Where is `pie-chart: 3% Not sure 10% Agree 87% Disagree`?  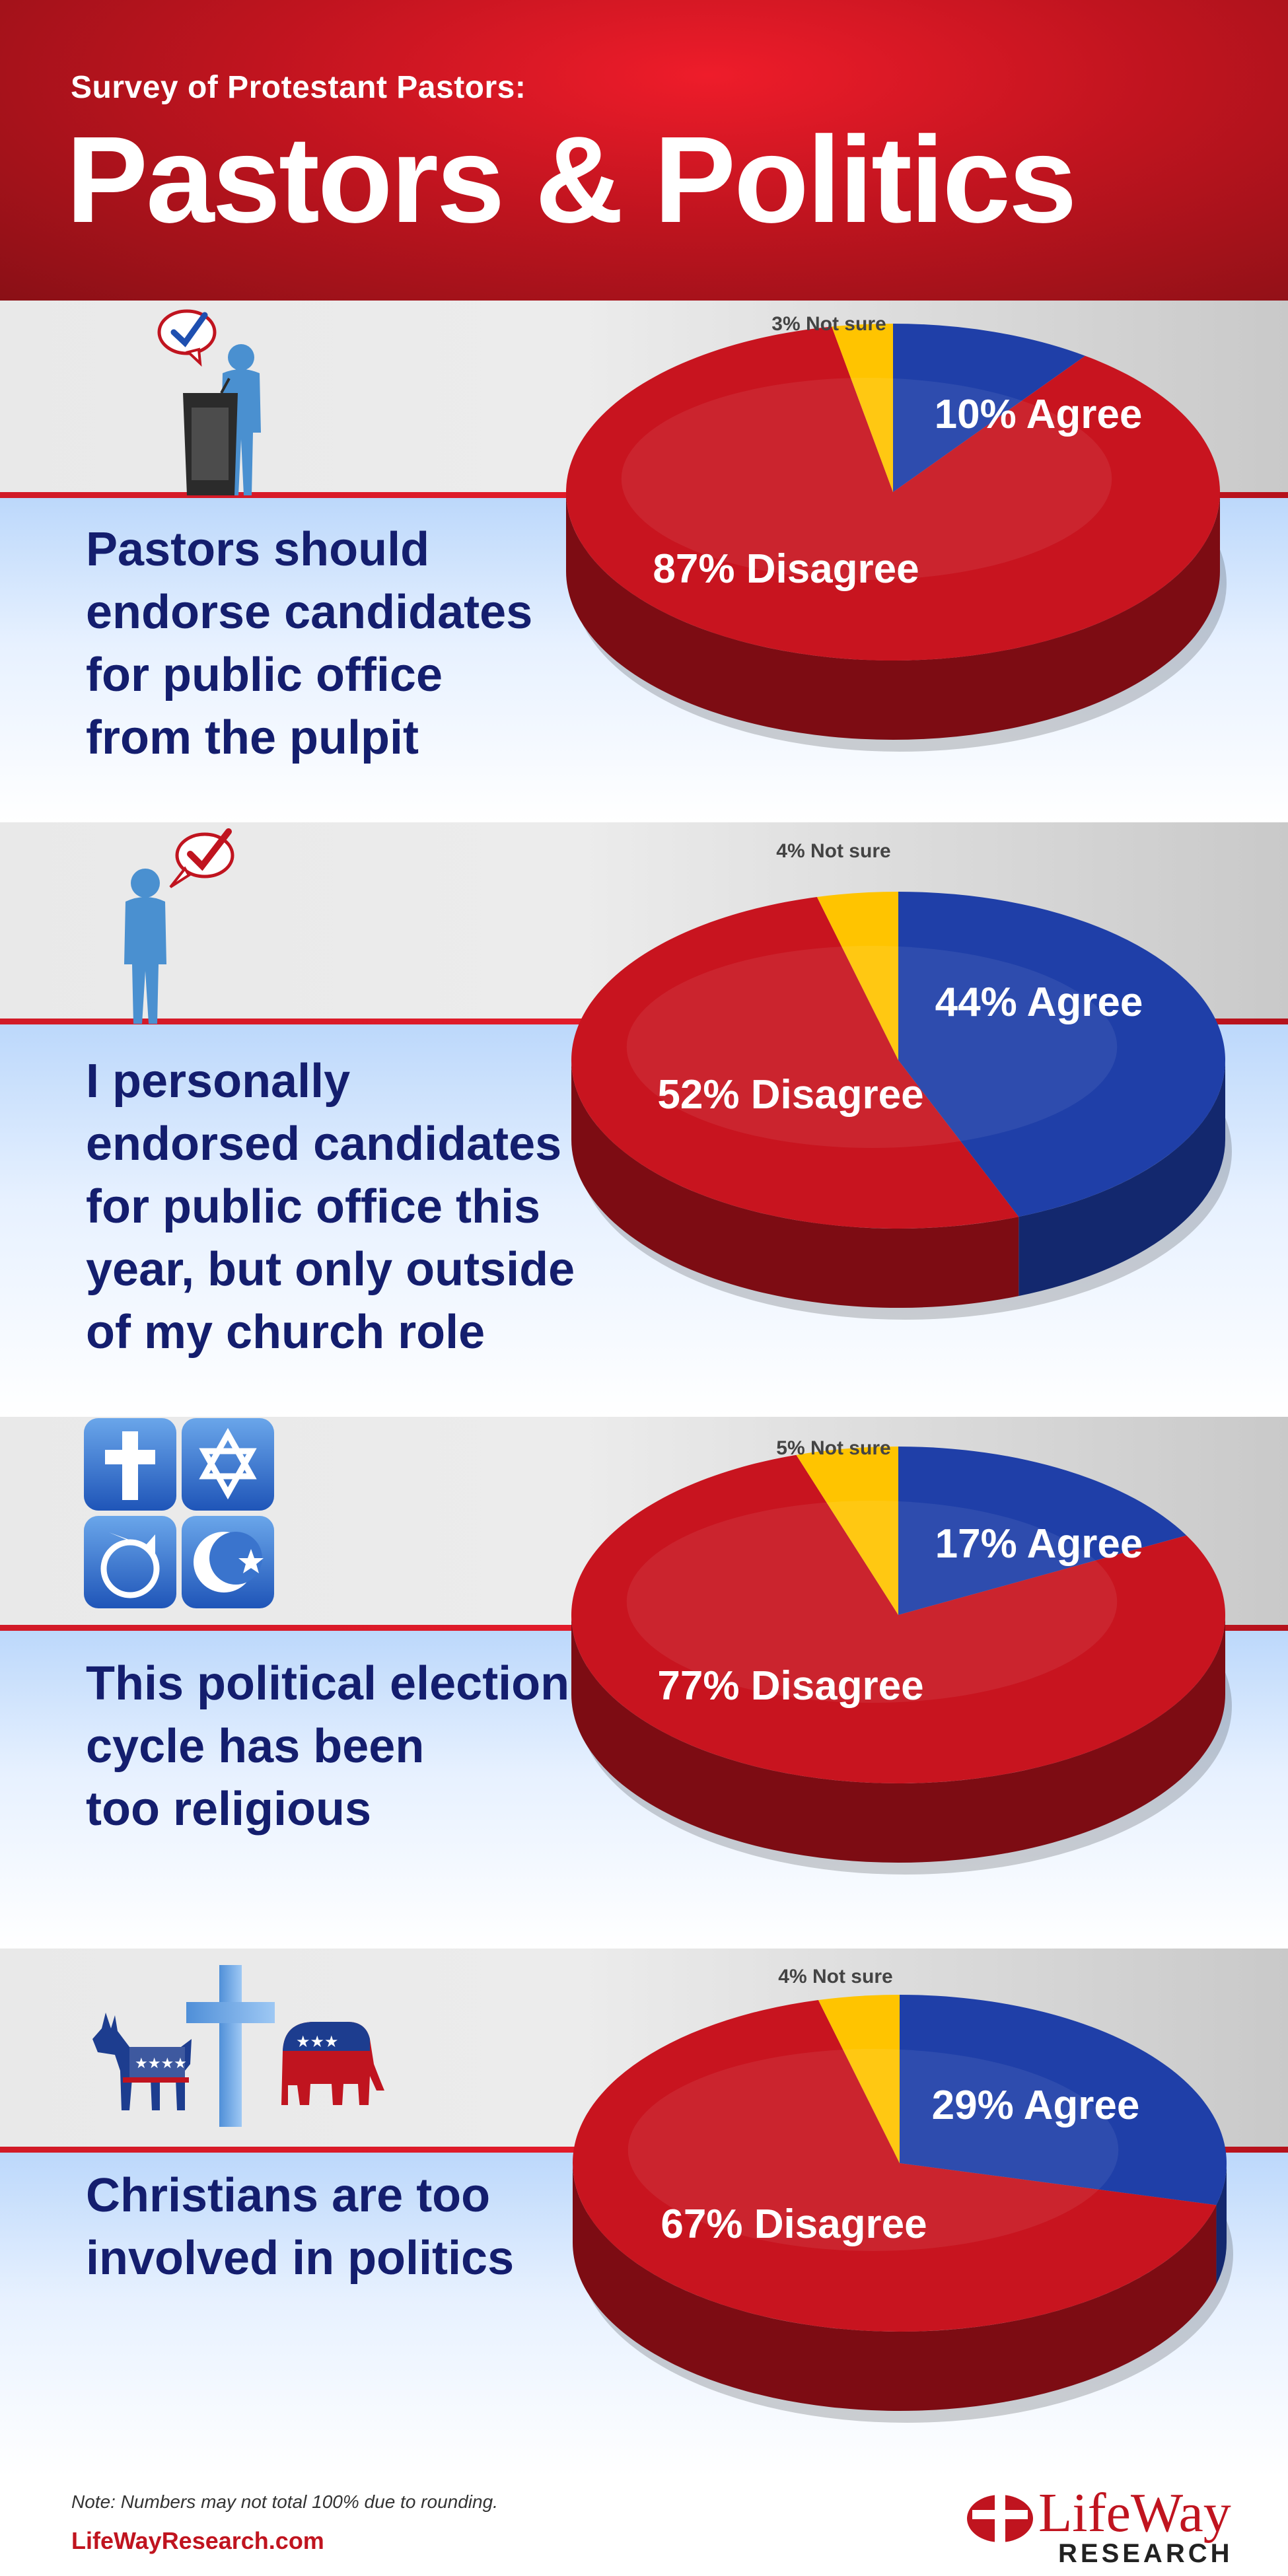 pie-chart: 3% Not sure 10% Agree 87% Disagree is located at coordinates (897, 532).